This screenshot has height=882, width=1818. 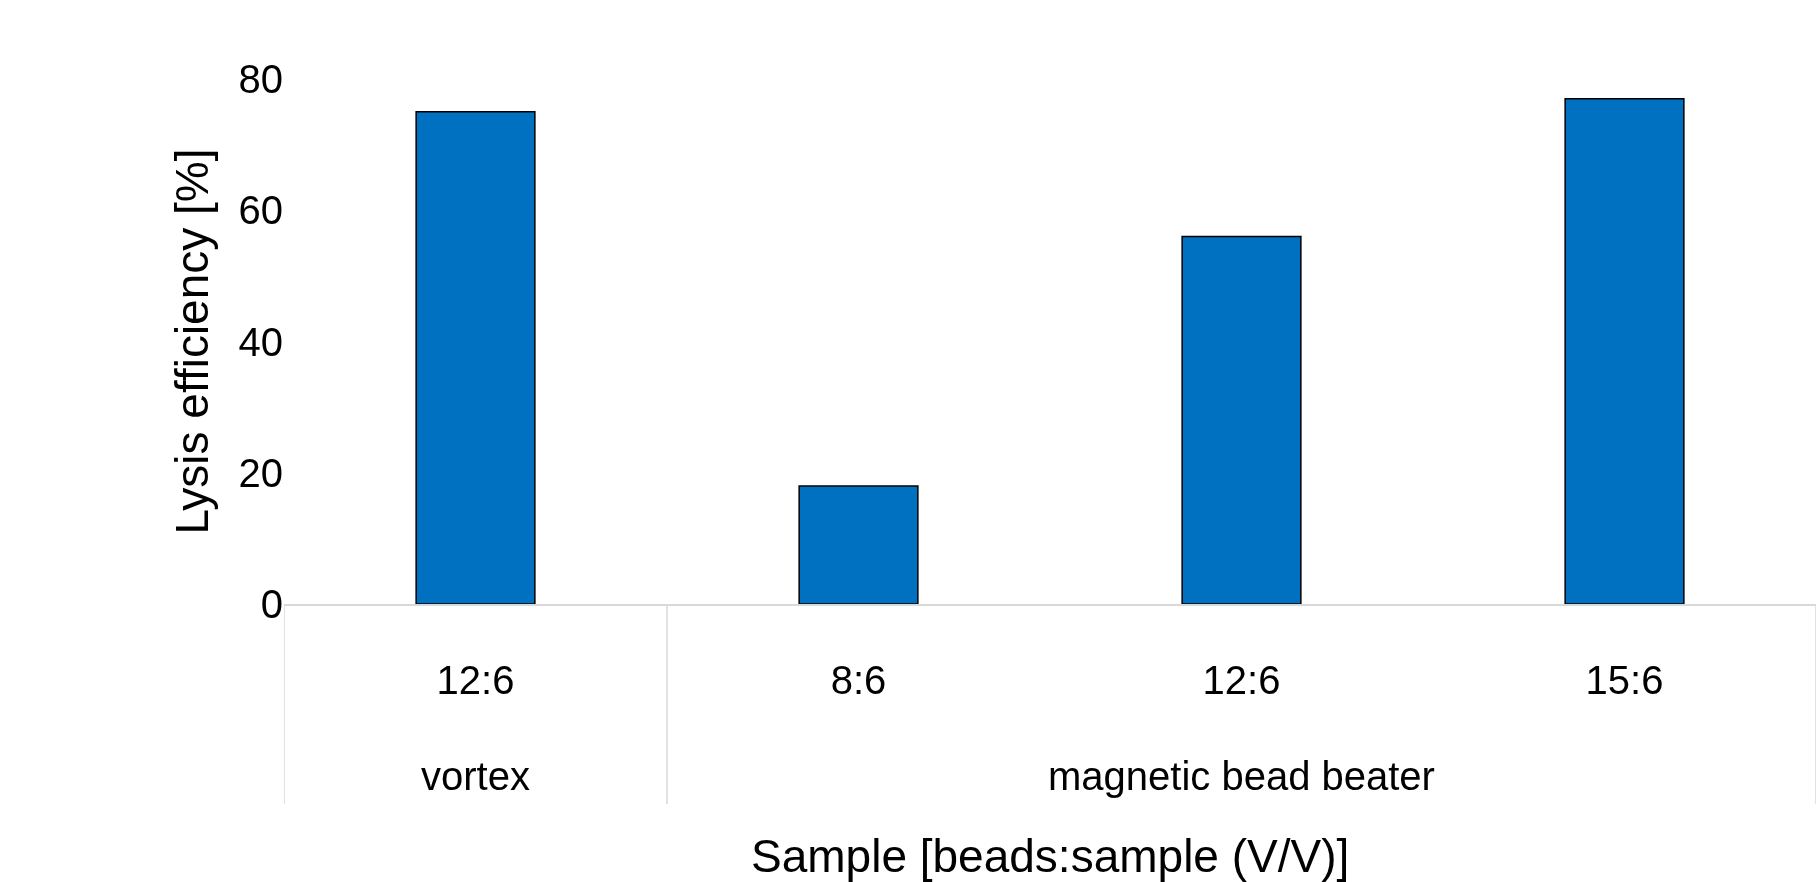 I want to click on y-tick-label: 60, so click(x=260, y=210).